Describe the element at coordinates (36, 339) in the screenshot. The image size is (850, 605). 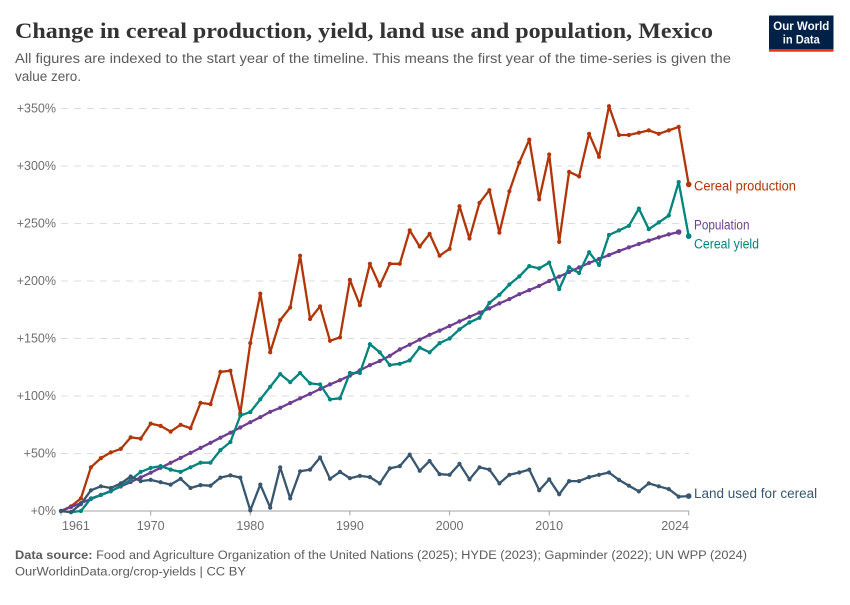
I see `svg-text: +150%` at that location.